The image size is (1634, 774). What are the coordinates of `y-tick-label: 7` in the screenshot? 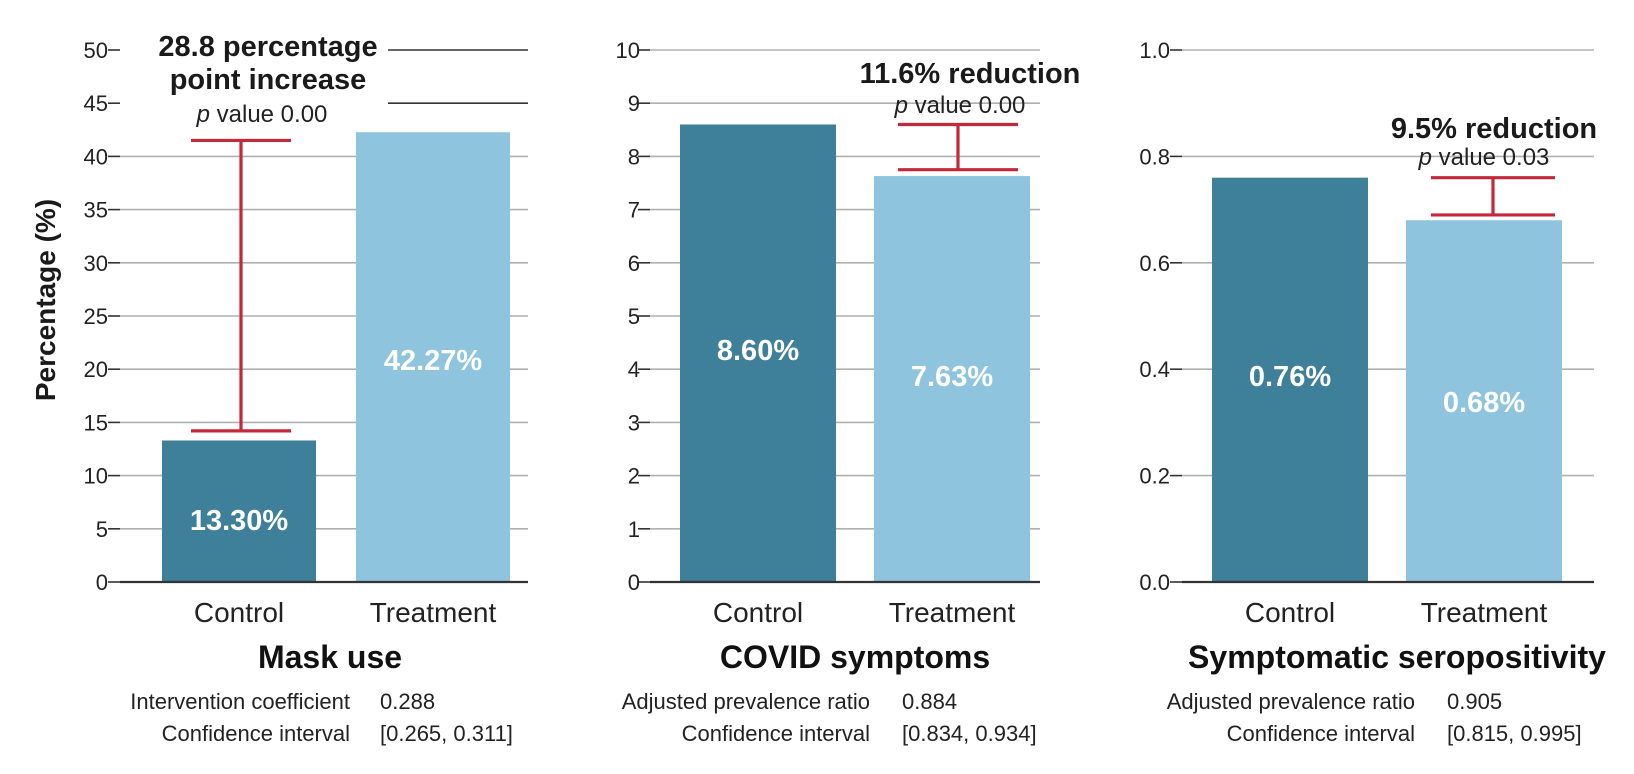 It's located at (634, 210).